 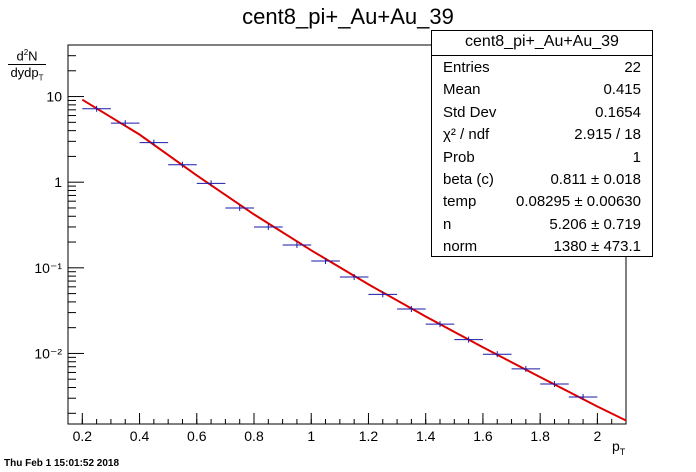 I want to click on x-tick-label: 0.4, so click(x=140, y=436).